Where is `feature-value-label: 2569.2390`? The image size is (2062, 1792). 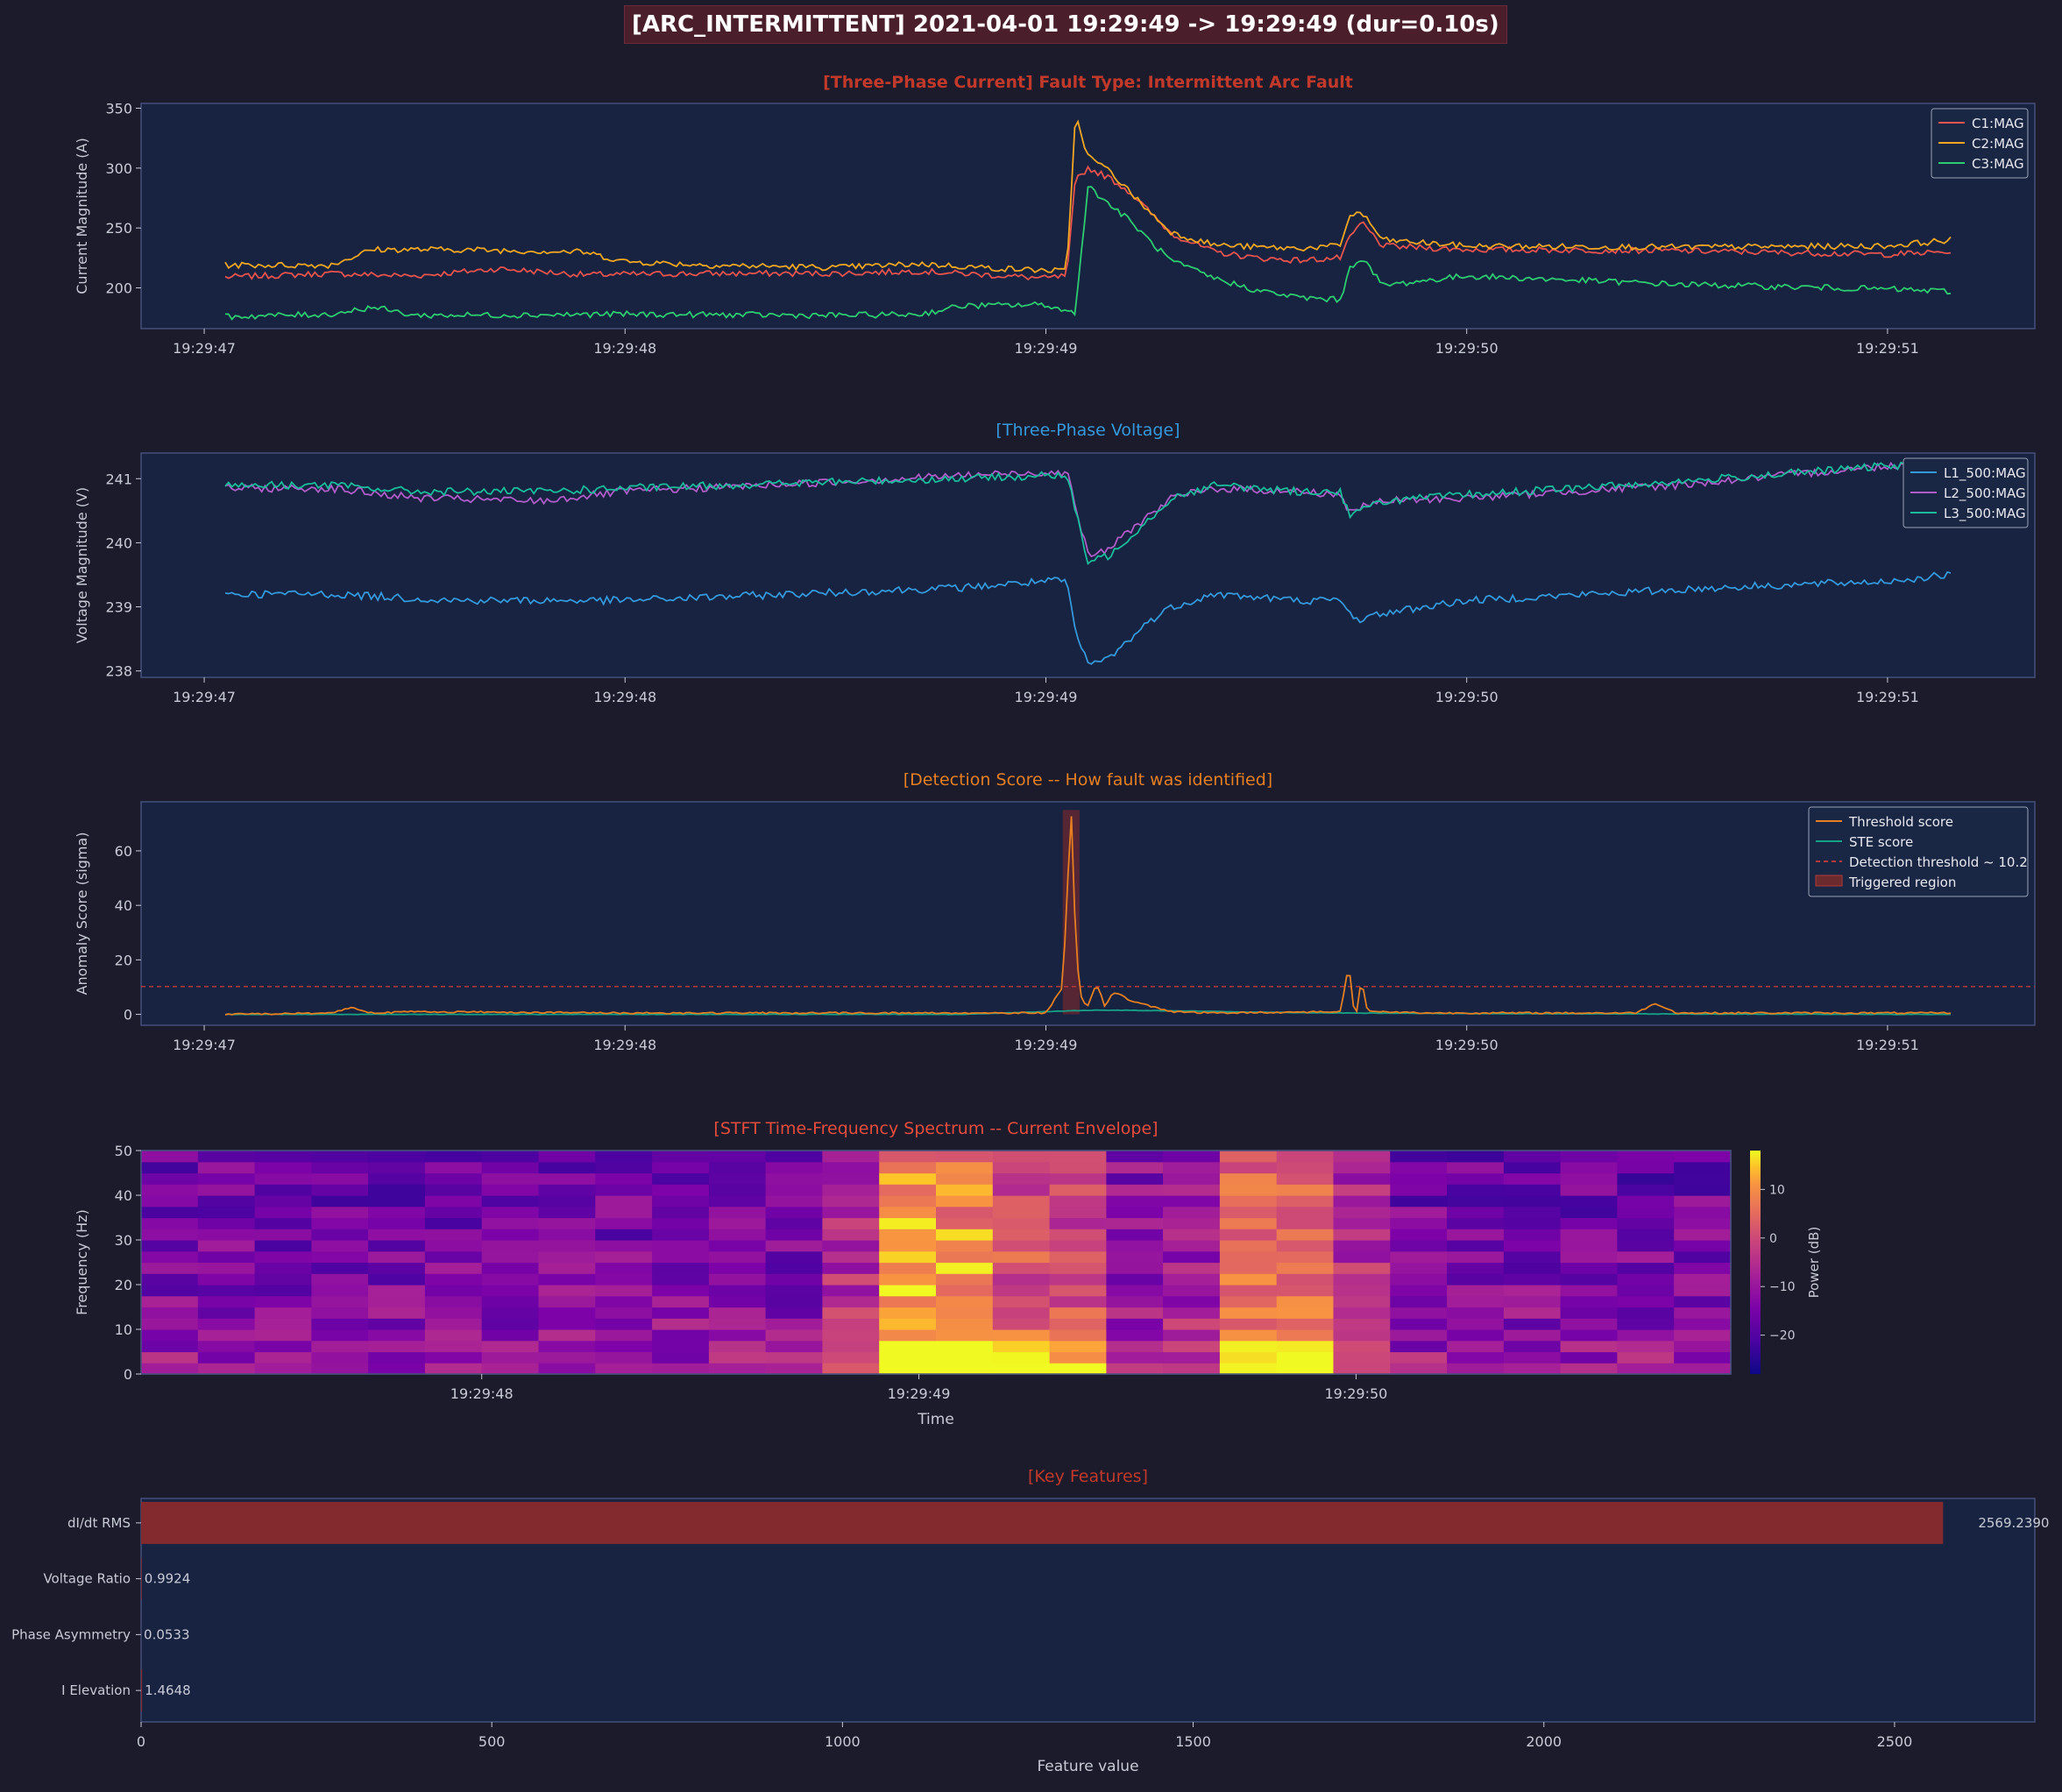 feature-value-label: 2569.2390 is located at coordinates (2013, 1523).